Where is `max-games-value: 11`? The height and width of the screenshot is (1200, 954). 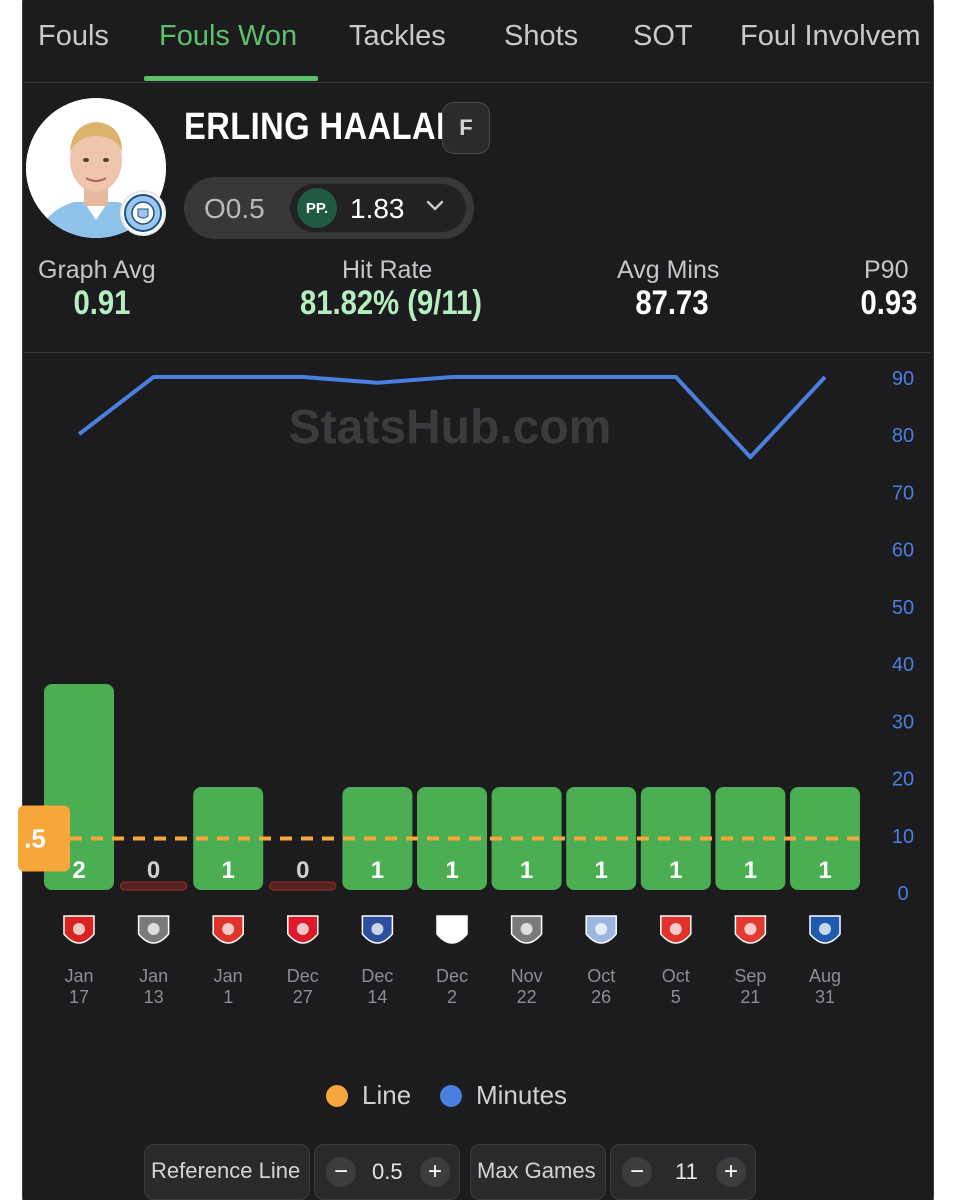 max-games-value: 11 is located at coordinates (686, 1171).